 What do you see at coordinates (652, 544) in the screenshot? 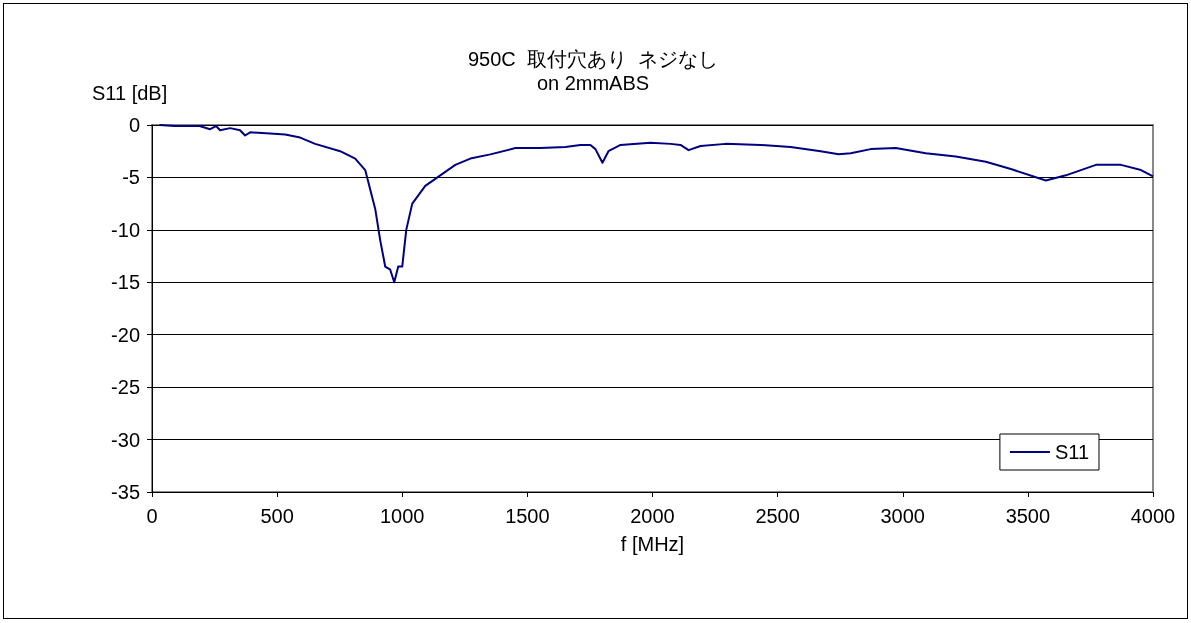
I see `x-axis-title: f [MHz]` at bounding box center [652, 544].